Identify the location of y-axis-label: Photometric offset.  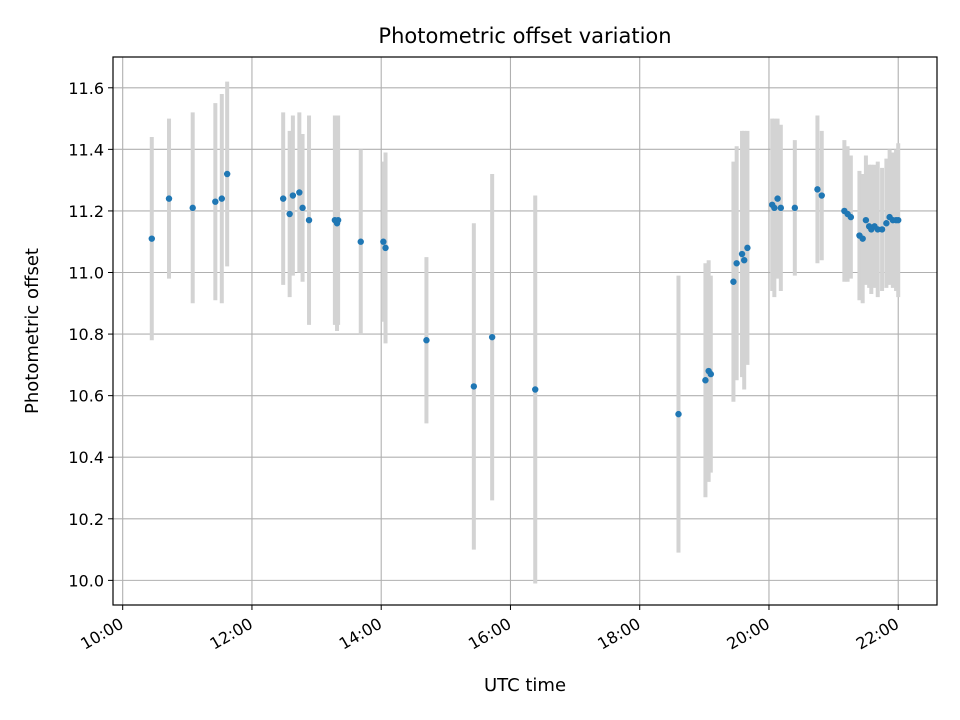
(32, 331).